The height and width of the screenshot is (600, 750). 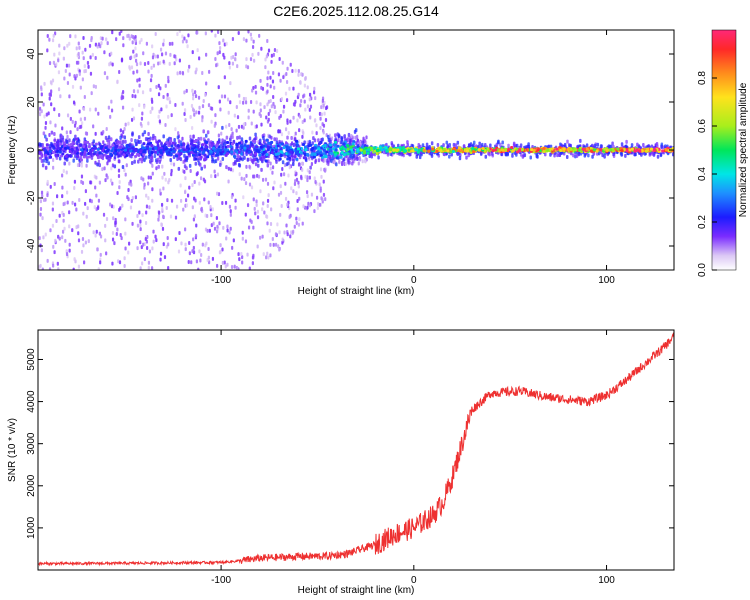 What do you see at coordinates (702, 174) in the screenshot?
I see `colorbar-tick-label: 0.4` at bounding box center [702, 174].